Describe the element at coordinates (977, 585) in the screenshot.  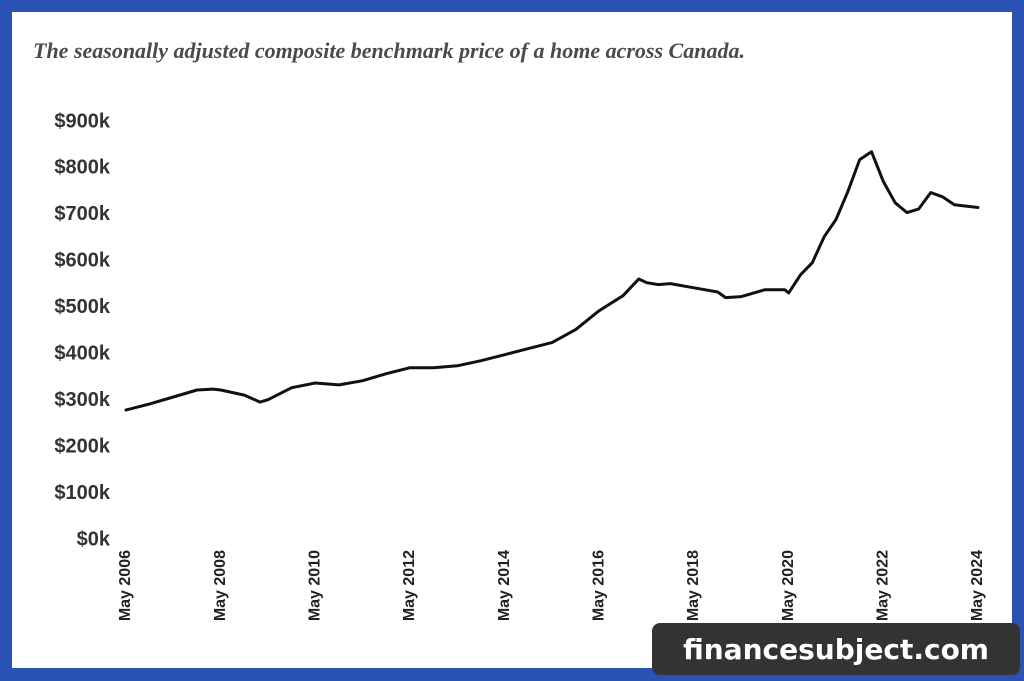
I see `x-tick-label: May 2024` at that location.